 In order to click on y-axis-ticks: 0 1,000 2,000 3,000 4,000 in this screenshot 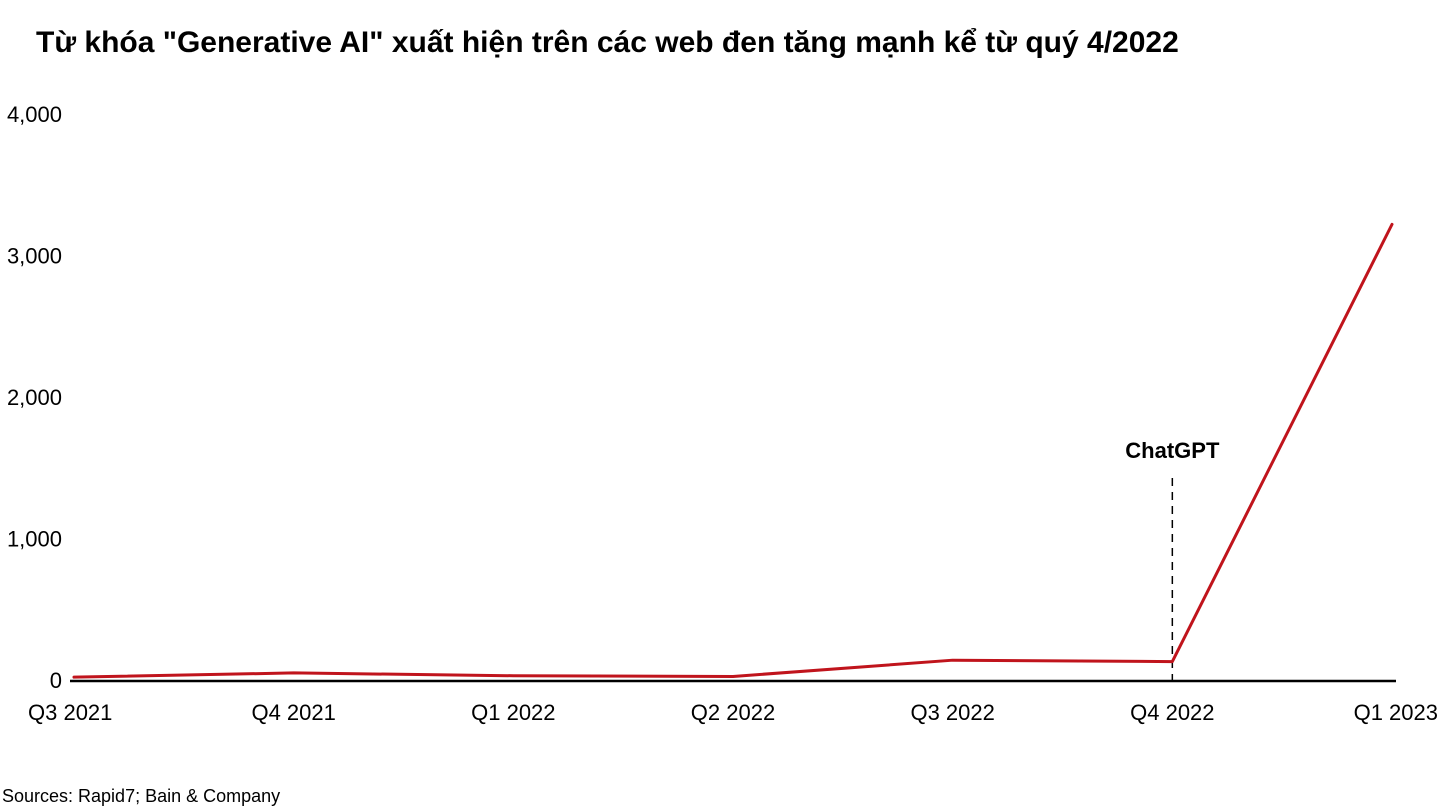, I will do `click(34, 397)`.